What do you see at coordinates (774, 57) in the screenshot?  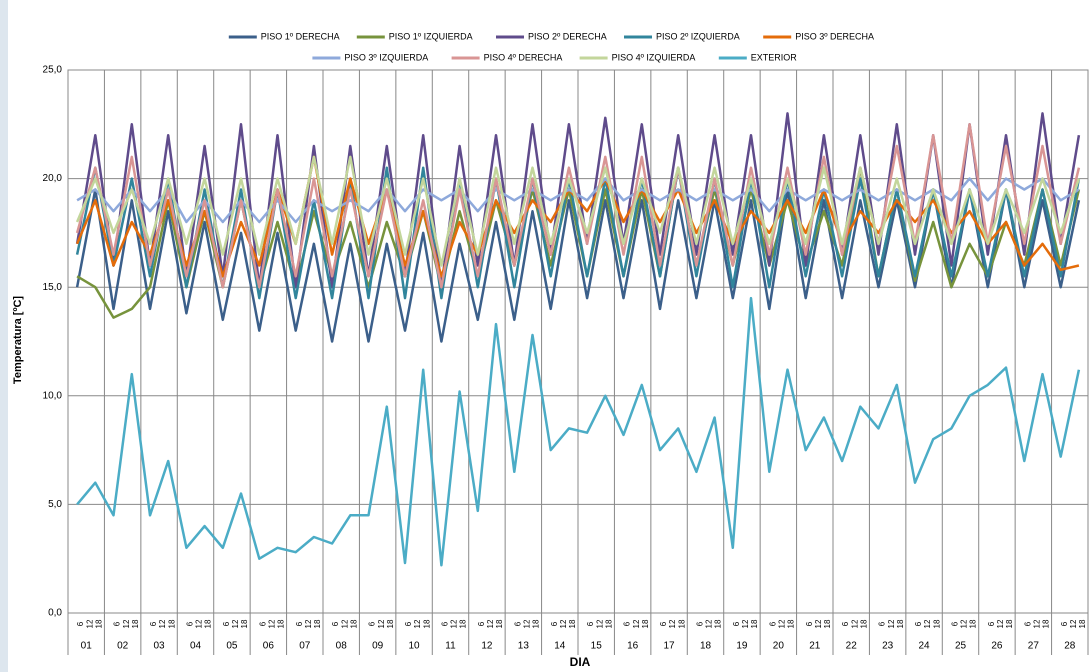 I see `legend-label: EXTERIOR` at bounding box center [774, 57].